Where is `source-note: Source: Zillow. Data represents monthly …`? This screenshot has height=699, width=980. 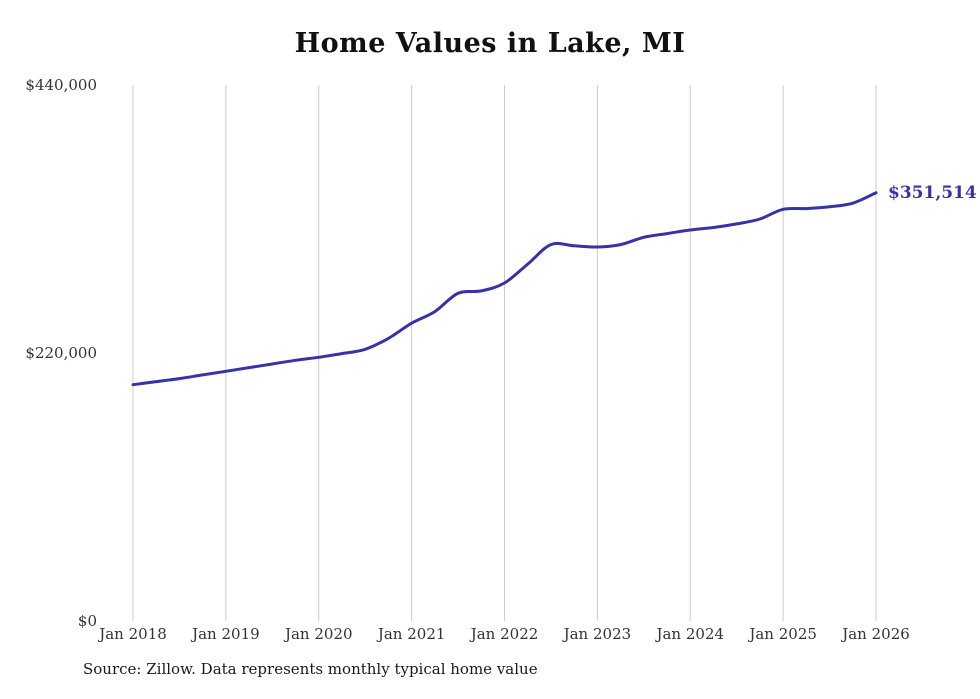 source-note: Source: Zillow. Data represents monthly … is located at coordinates (310, 669).